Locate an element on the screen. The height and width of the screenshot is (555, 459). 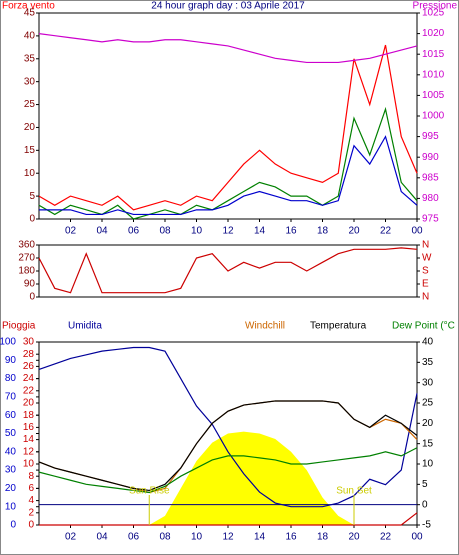
y2-tick-label: 5 is located at coordinates (425, 484).